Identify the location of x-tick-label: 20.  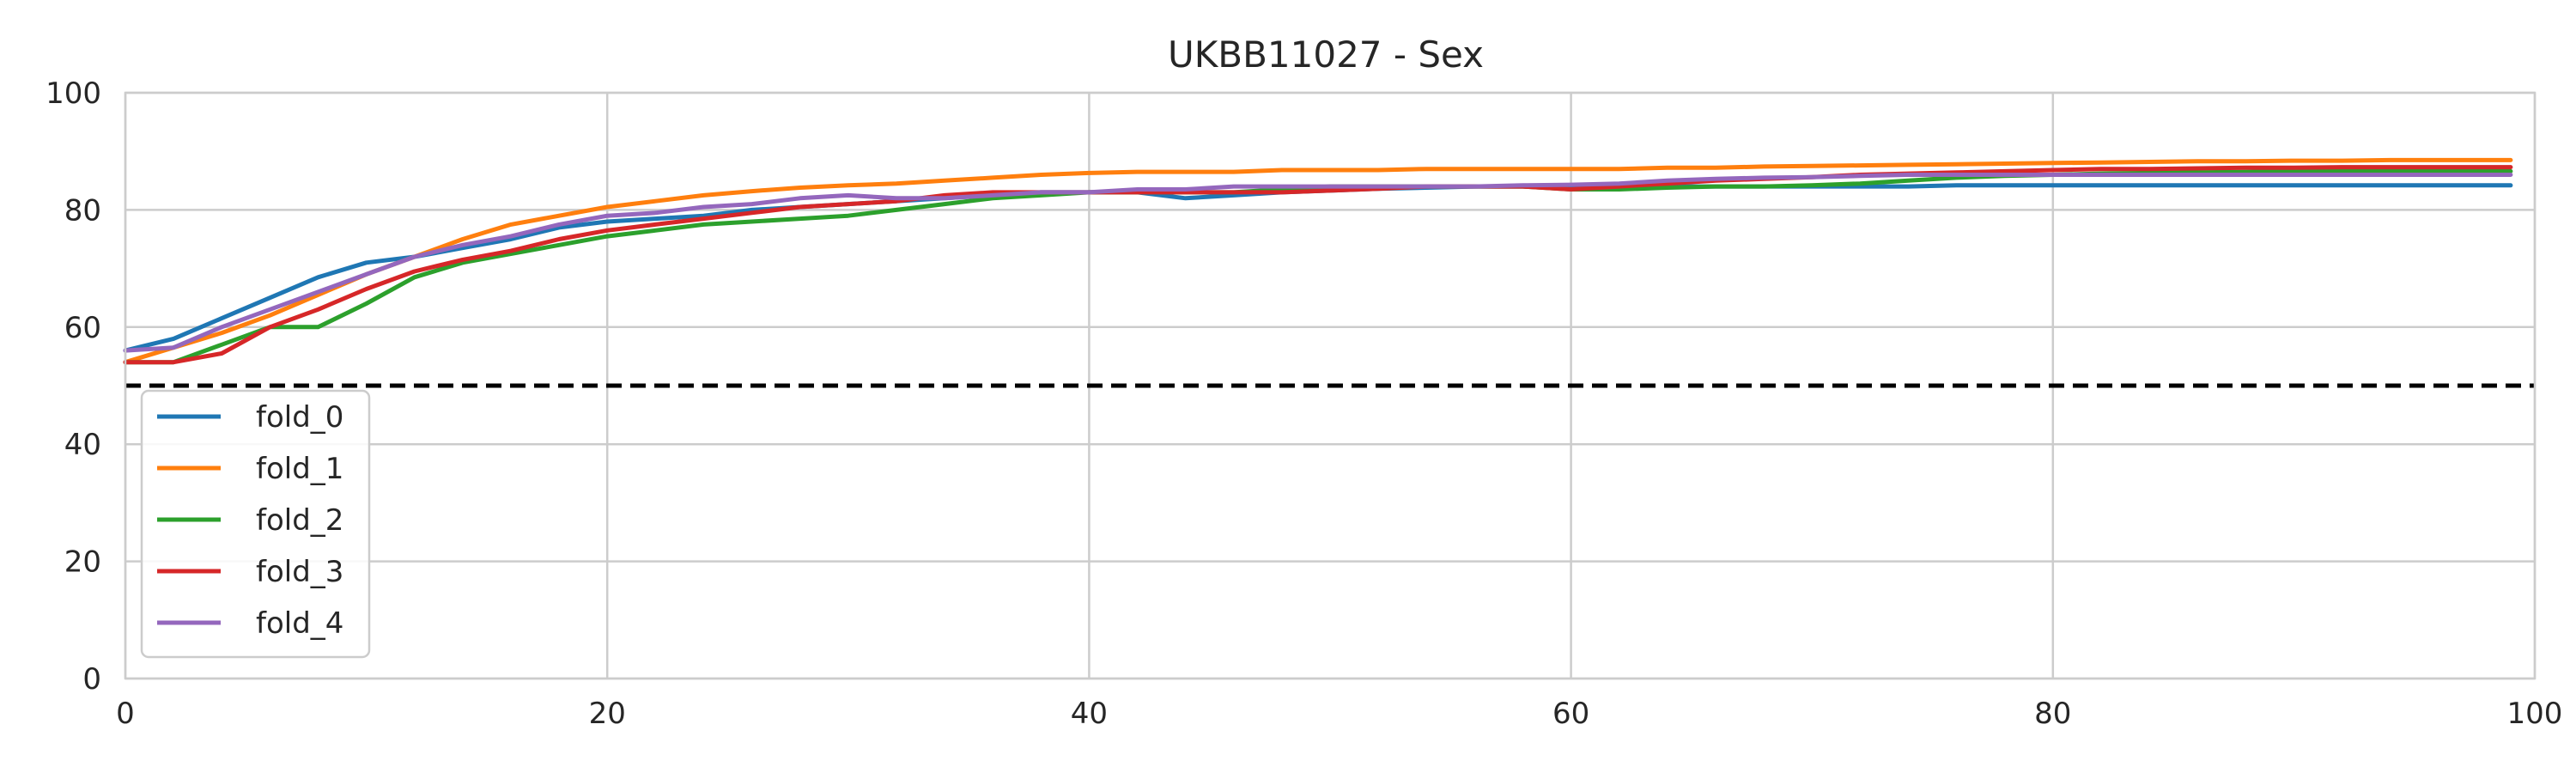
(607, 714).